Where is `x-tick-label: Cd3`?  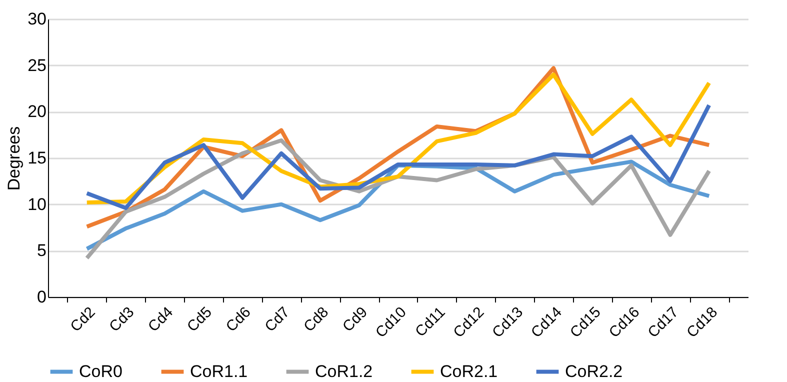 x-tick-label: Cd3 is located at coordinates (122, 320).